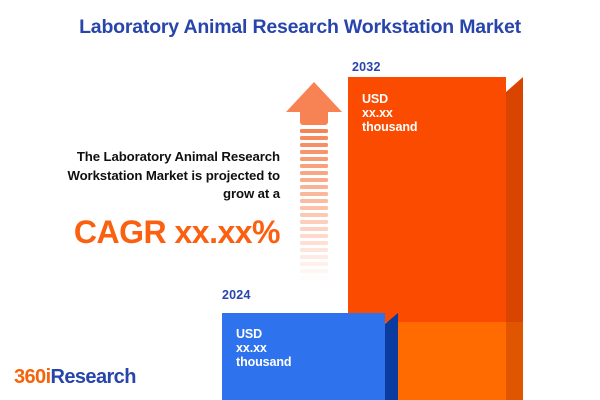  I want to click on bar-2024-front-face, so click(303, 356).